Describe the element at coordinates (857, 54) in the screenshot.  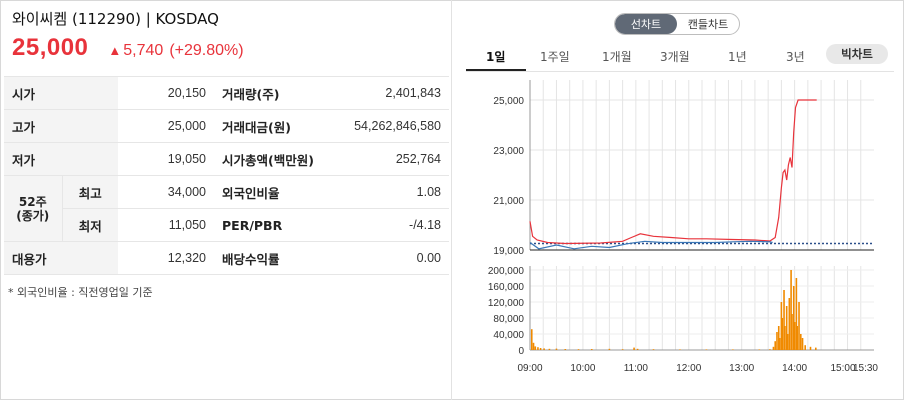
I see `big-chart-button: 빅차트` at that location.